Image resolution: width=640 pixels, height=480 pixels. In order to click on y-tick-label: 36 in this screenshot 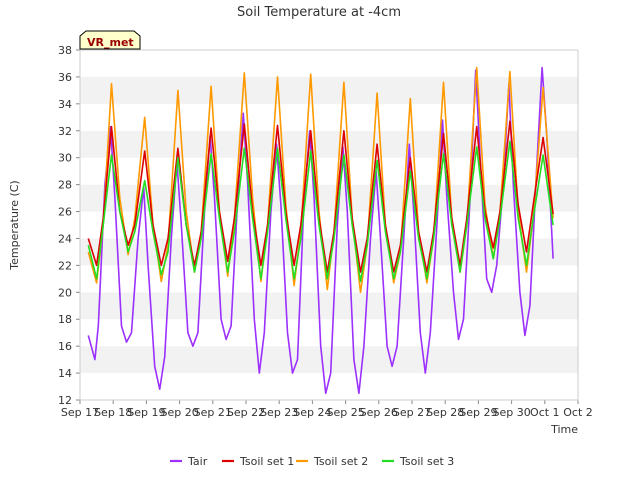, I will do `click(65, 77)`.